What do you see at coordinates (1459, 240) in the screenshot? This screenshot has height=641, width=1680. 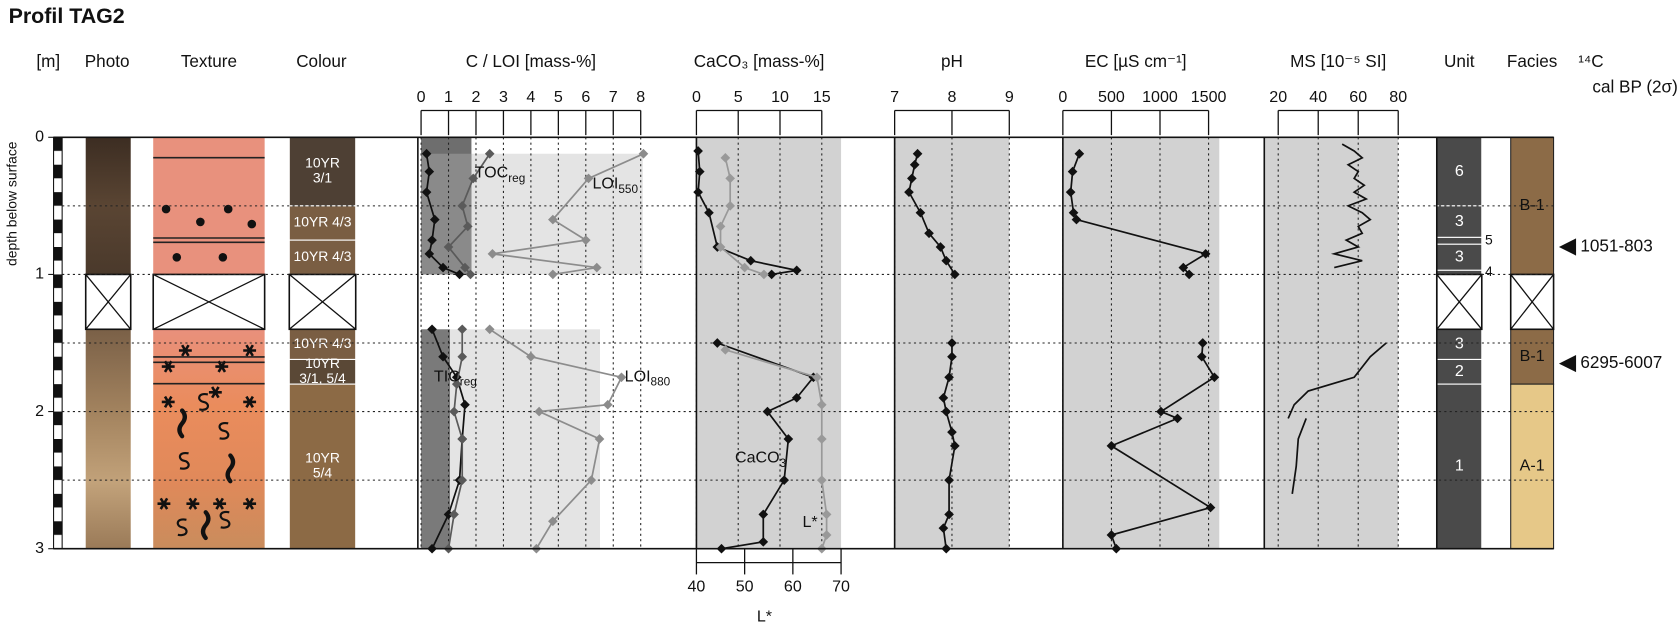 I see `unit-layer` at bounding box center [1459, 240].